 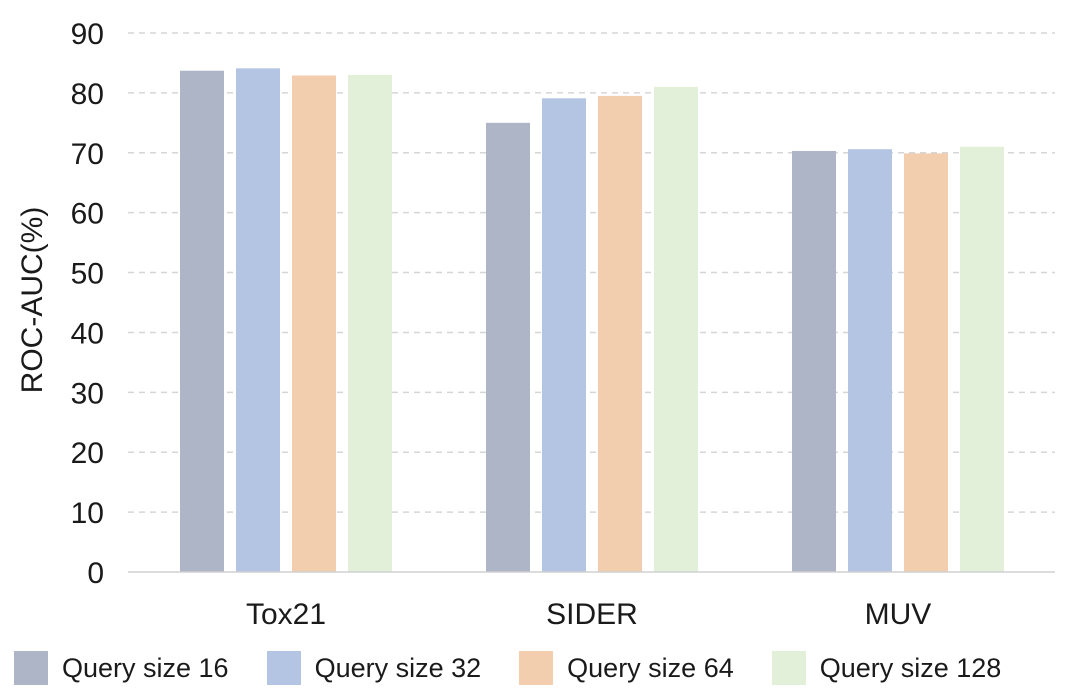 What do you see at coordinates (87, 34) in the screenshot?
I see `y-tick-label: 90` at bounding box center [87, 34].